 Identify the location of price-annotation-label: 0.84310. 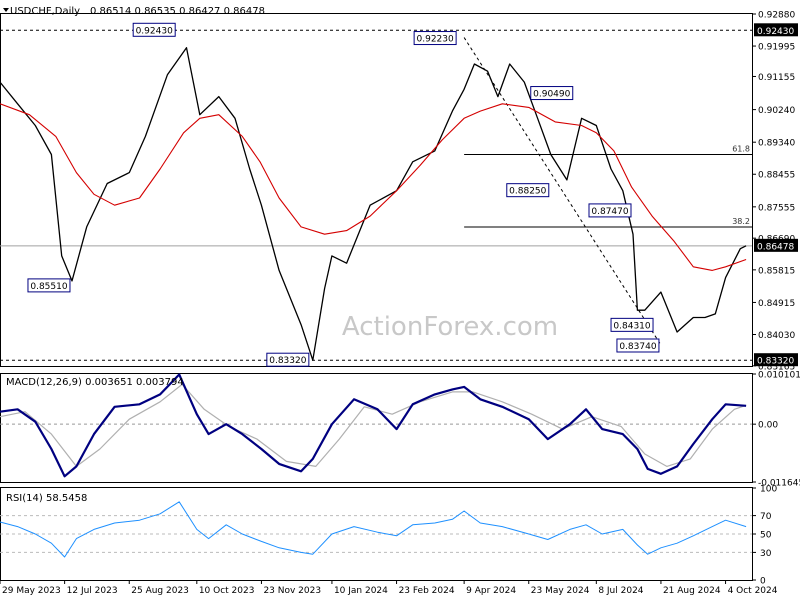
(631, 326).